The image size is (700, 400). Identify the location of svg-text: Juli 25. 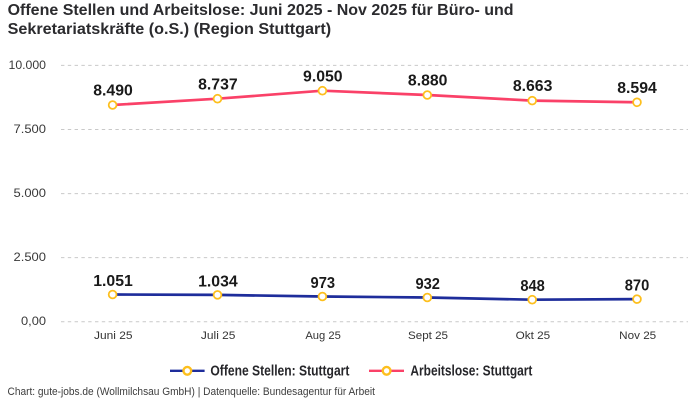
(218, 336).